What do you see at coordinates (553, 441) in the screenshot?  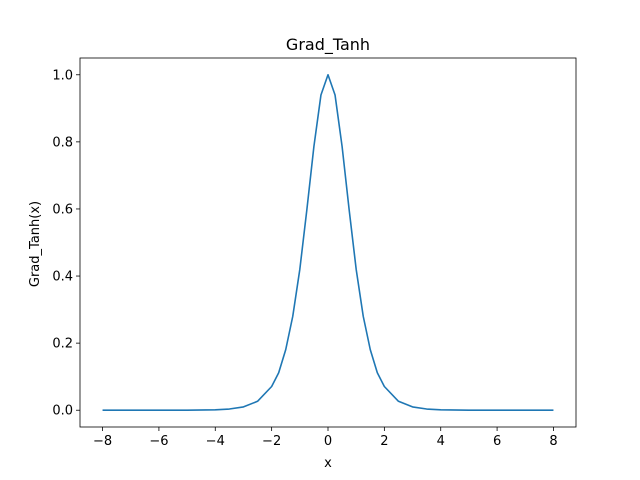 I see `x-tick-label: 8` at bounding box center [553, 441].